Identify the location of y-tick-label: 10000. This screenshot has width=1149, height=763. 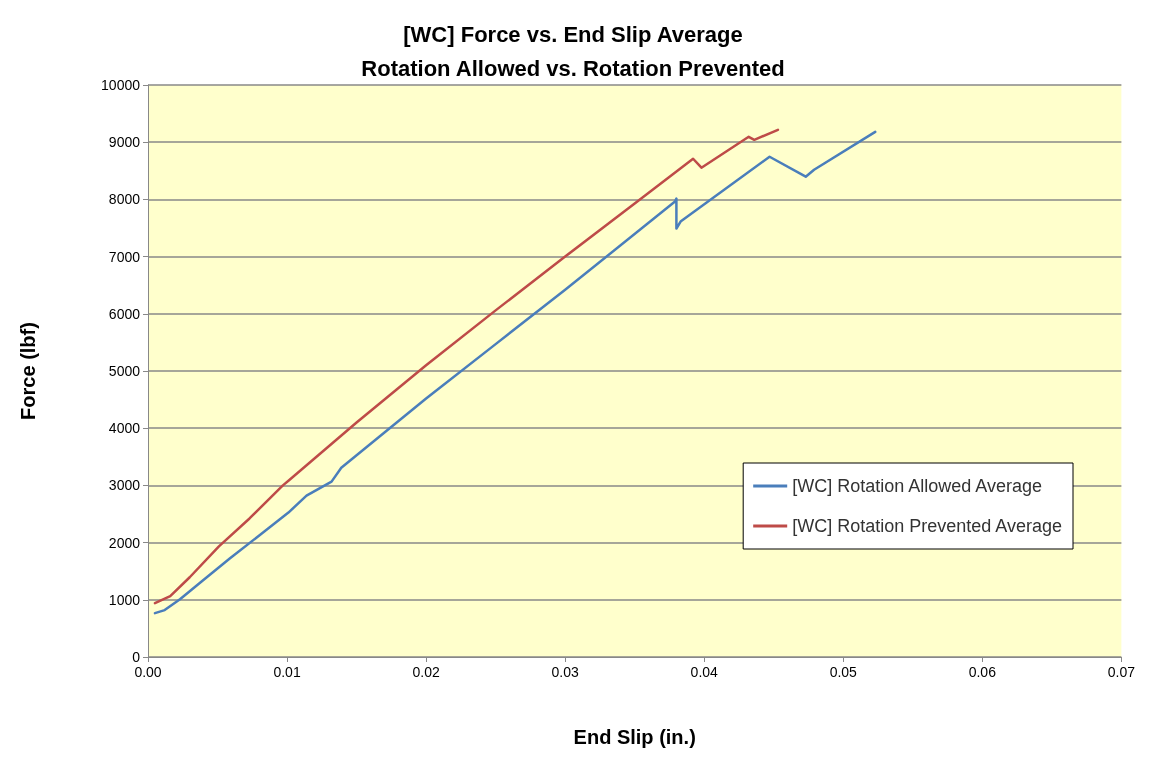
(121, 85).